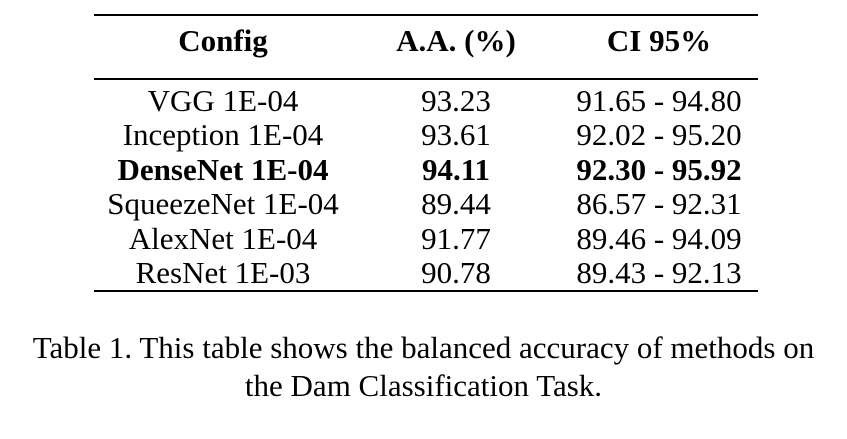 Image resolution: width=847 pixels, height=439 pixels. Describe the element at coordinates (456, 100) in the screenshot. I see `cell-balanced-accuracy: 93.23` at that location.